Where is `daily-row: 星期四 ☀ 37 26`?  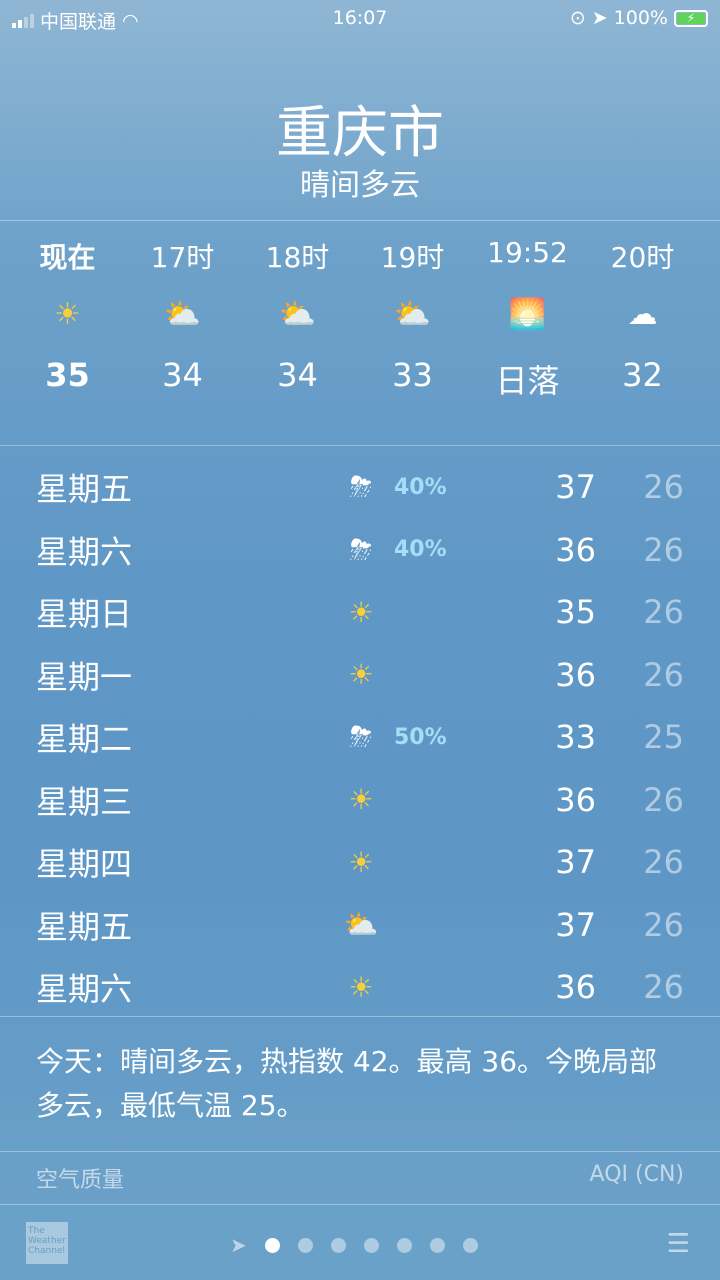
daily-row: 星期四 ☀ 37 26 is located at coordinates (360, 862).